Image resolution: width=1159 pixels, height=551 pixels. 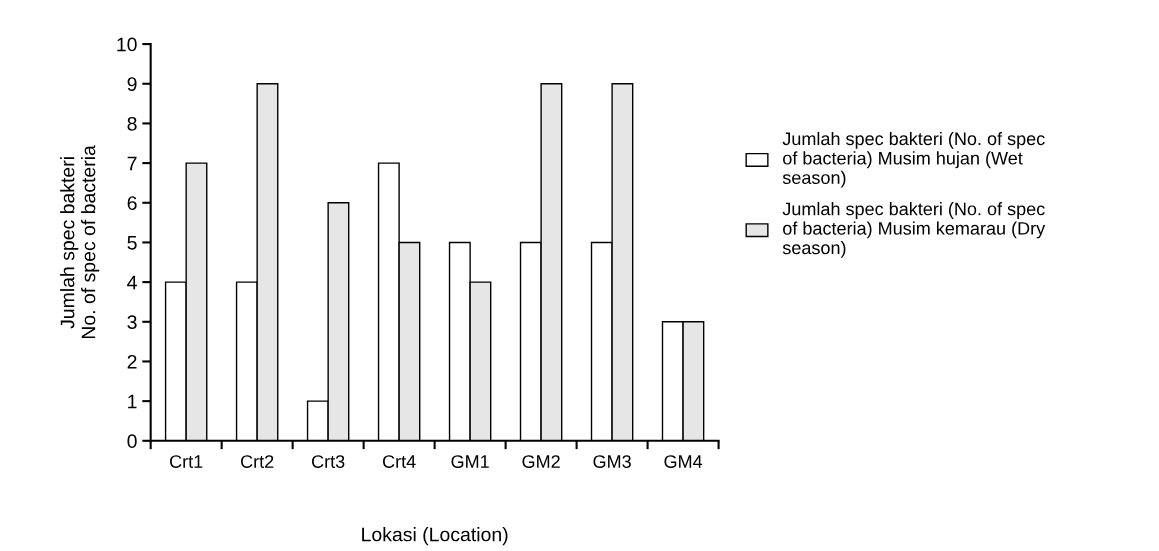 I want to click on legend-label: Jumlah spec bakteri (No. of spec of bacteria) Musim kemarau (Dry season), so click(x=914, y=230).